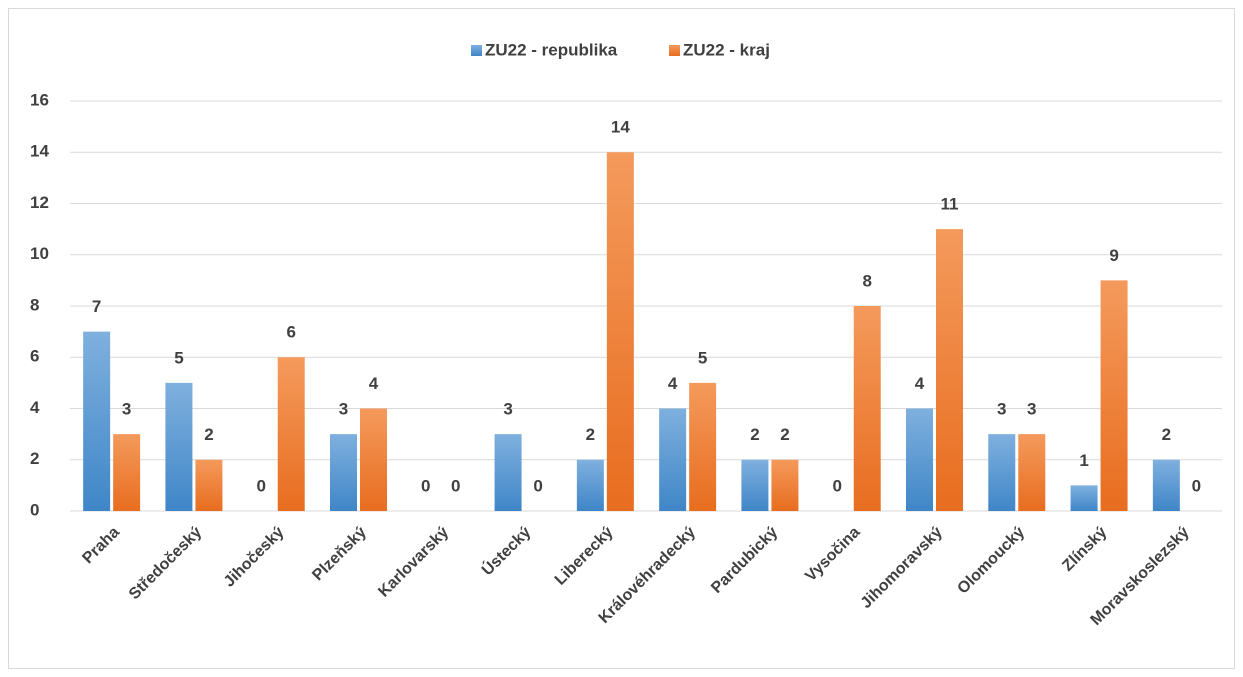 The height and width of the screenshot is (677, 1243). I want to click on legend-label: ZU22 - republika, so click(551, 49).